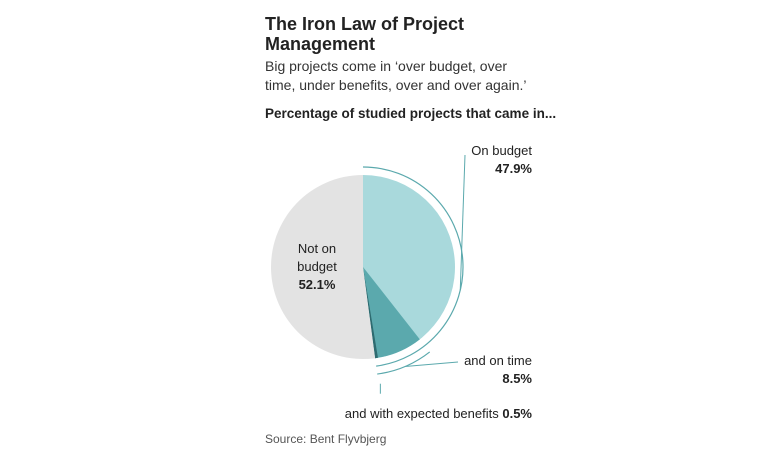 This screenshot has height=461, width=768. I want to click on category-label: On budget, so click(501, 150).